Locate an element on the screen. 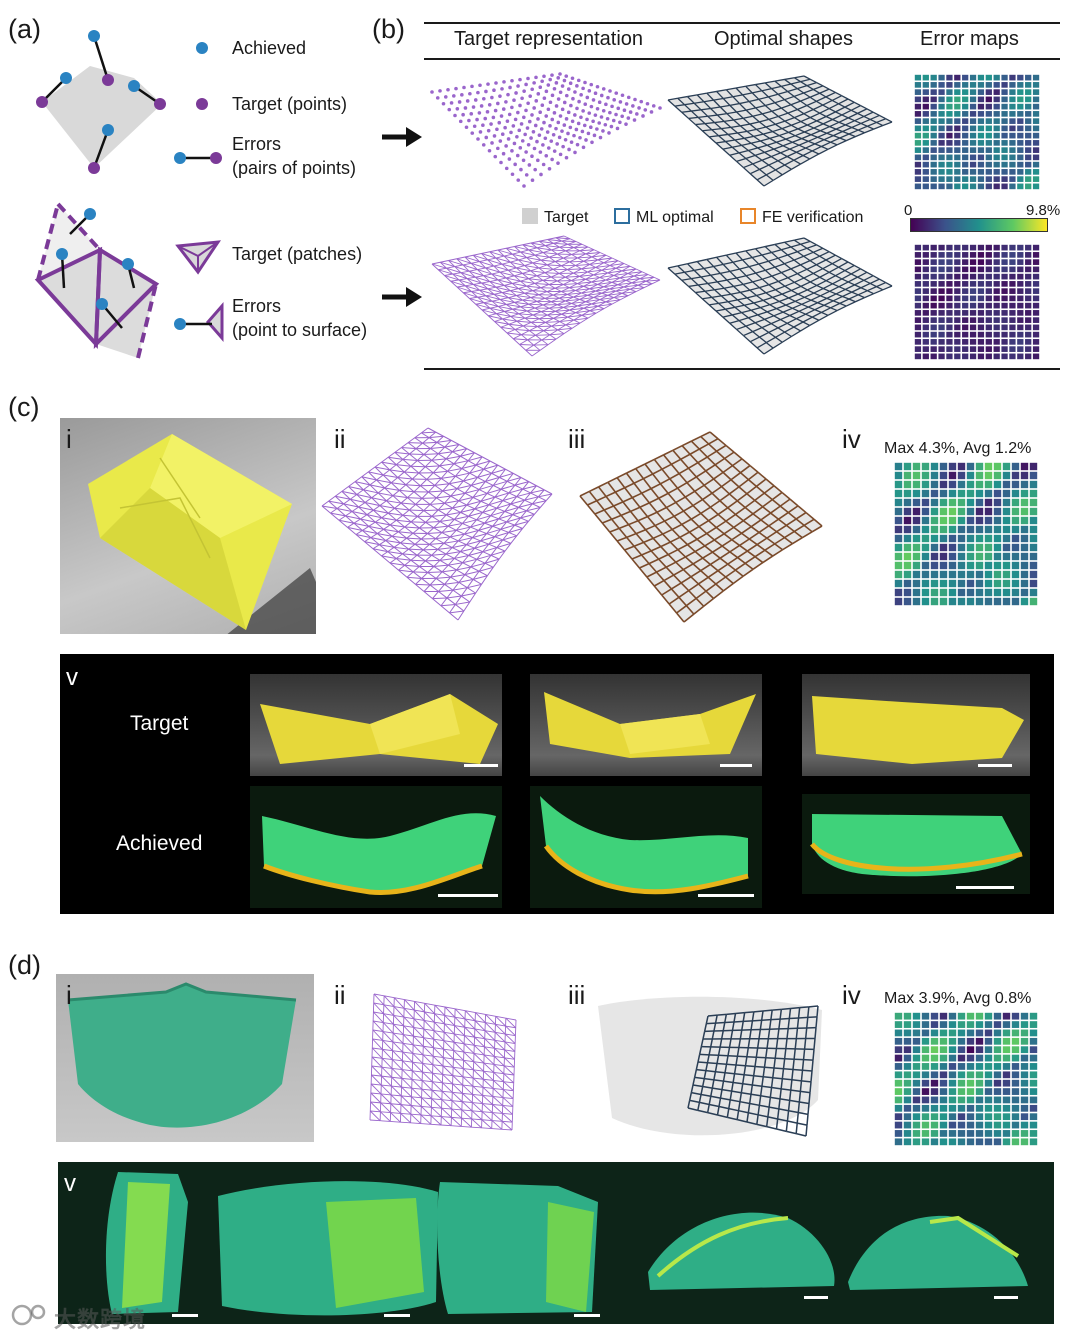 The width and height of the screenshot is (1080, 1334). legend-target-points: Target (points) is located at coordinates (290, 104).